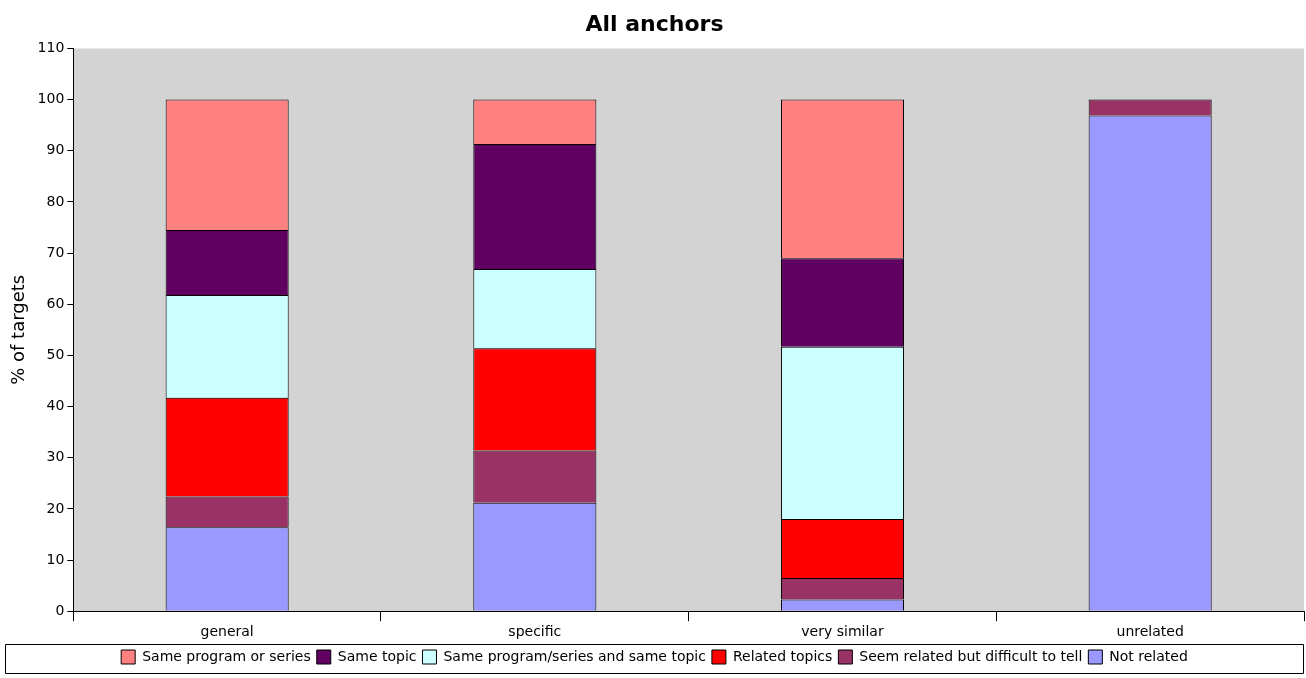  I want to click on legend-label: Same program or series, so click(226, 655).